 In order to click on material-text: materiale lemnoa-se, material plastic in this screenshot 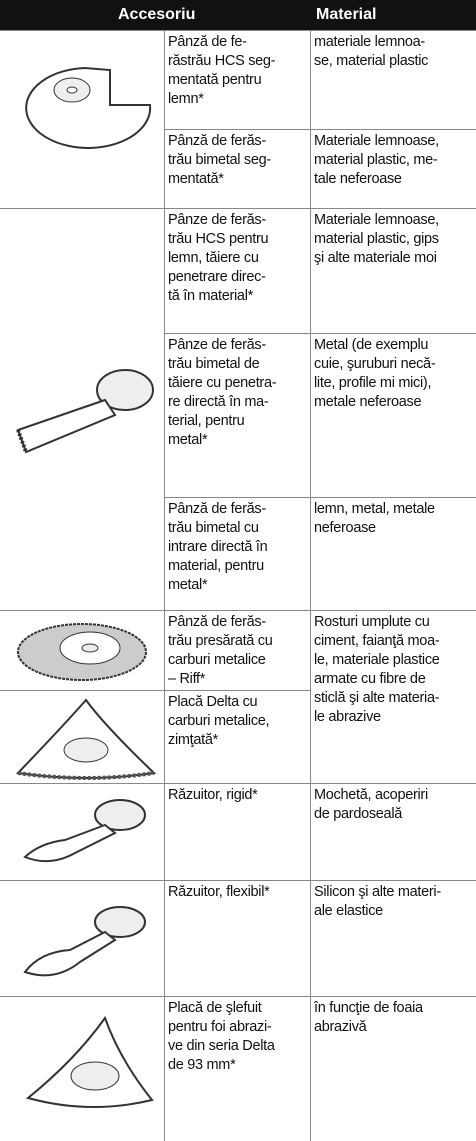, I will do `click(371, 52)`.